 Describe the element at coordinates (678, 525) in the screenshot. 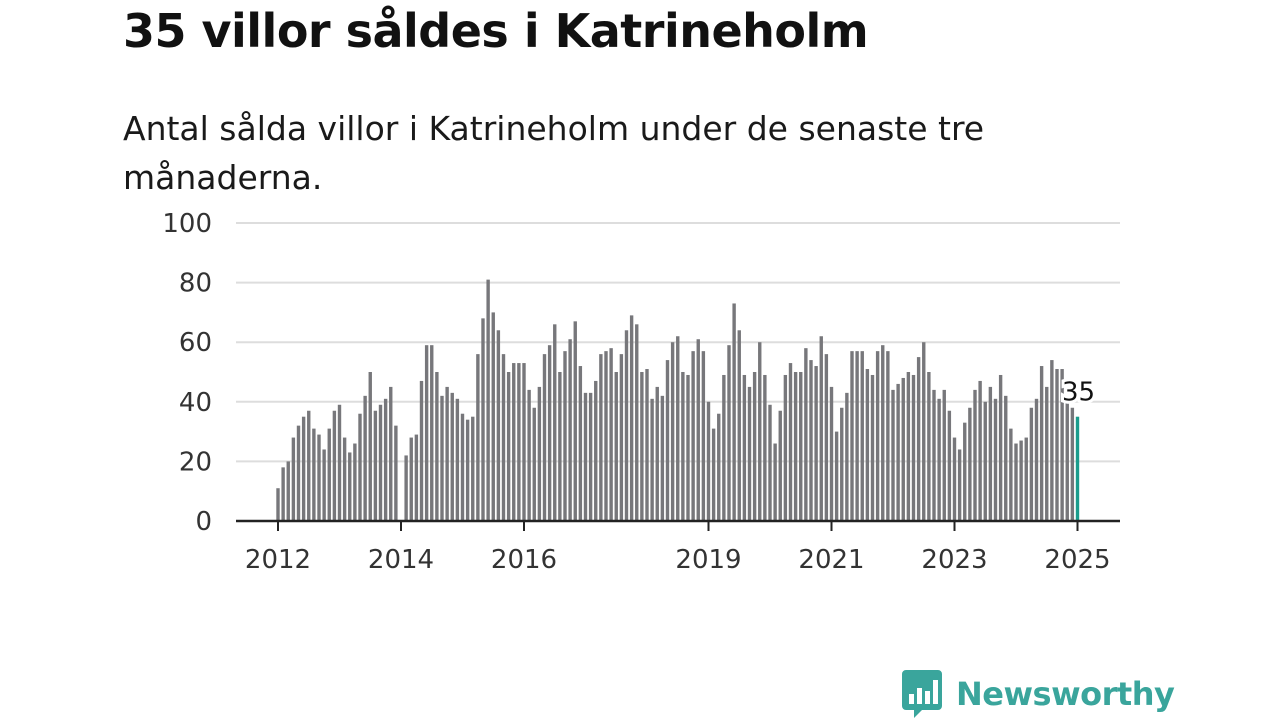

I see `axes` at that location.